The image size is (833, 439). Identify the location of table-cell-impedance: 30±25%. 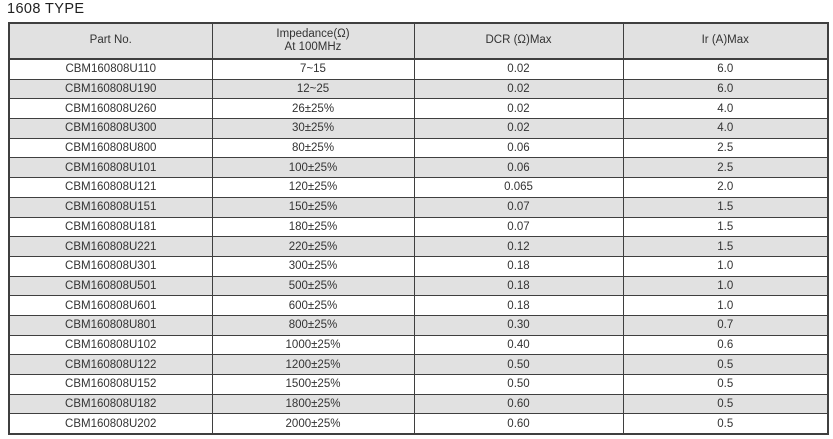
(313, 128).